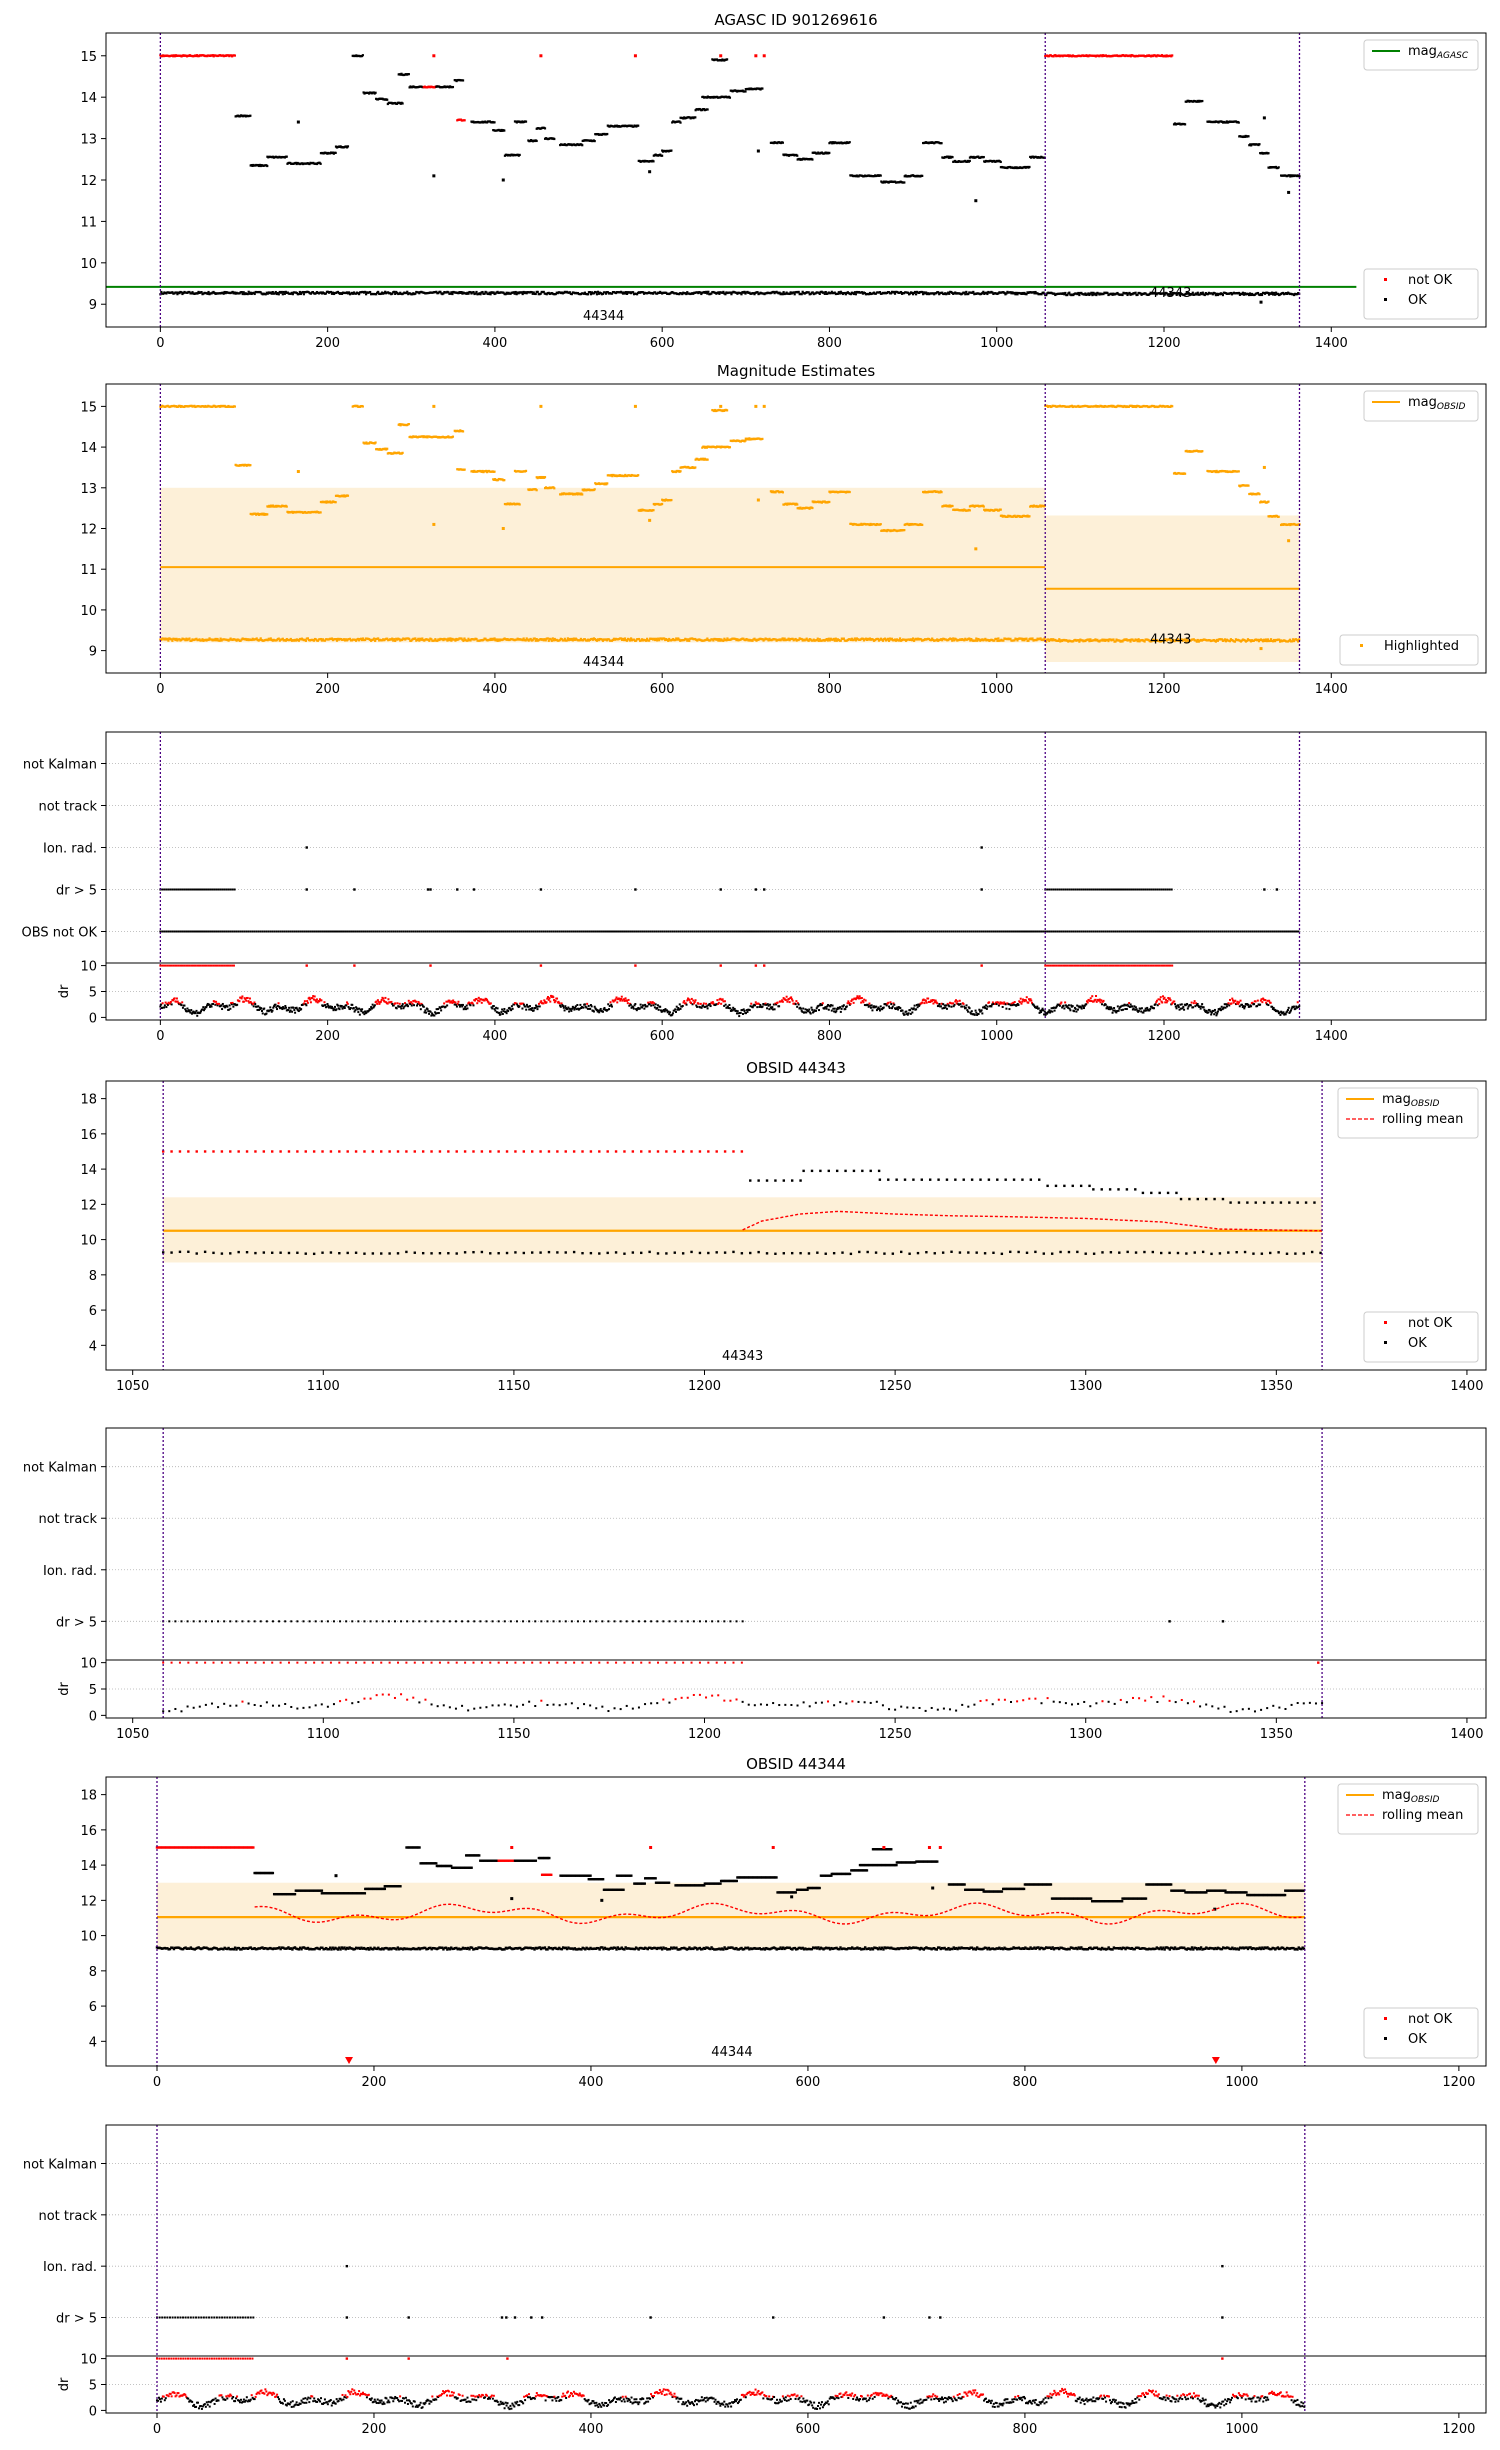 The image size is (1500, 2450). What do you see at coordinates (1421, 55) in the screenshot?
I see `agasc-legend: magAGASC` at bounding box center [1421, 55].